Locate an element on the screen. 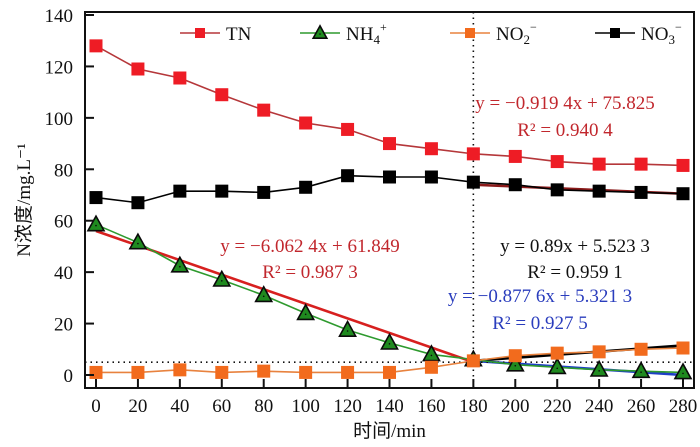 The width and height of the screenshot is (700, 447). x-tick-label: 220 is located at coordinates (557, 406).